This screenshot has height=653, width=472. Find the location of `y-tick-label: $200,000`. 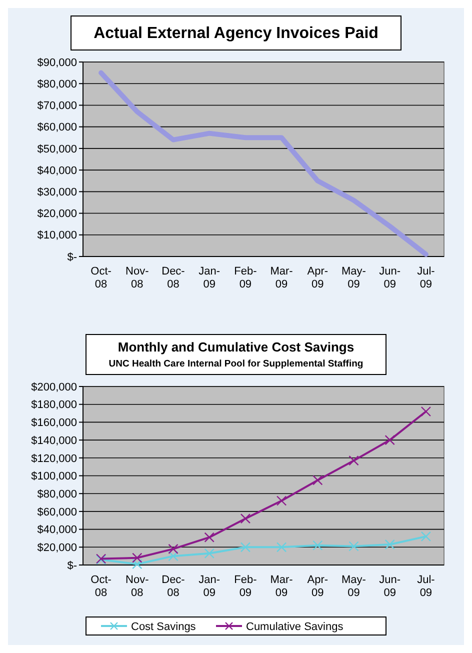

y-tick-label: $200,000 is located at coordinates (54, 387).